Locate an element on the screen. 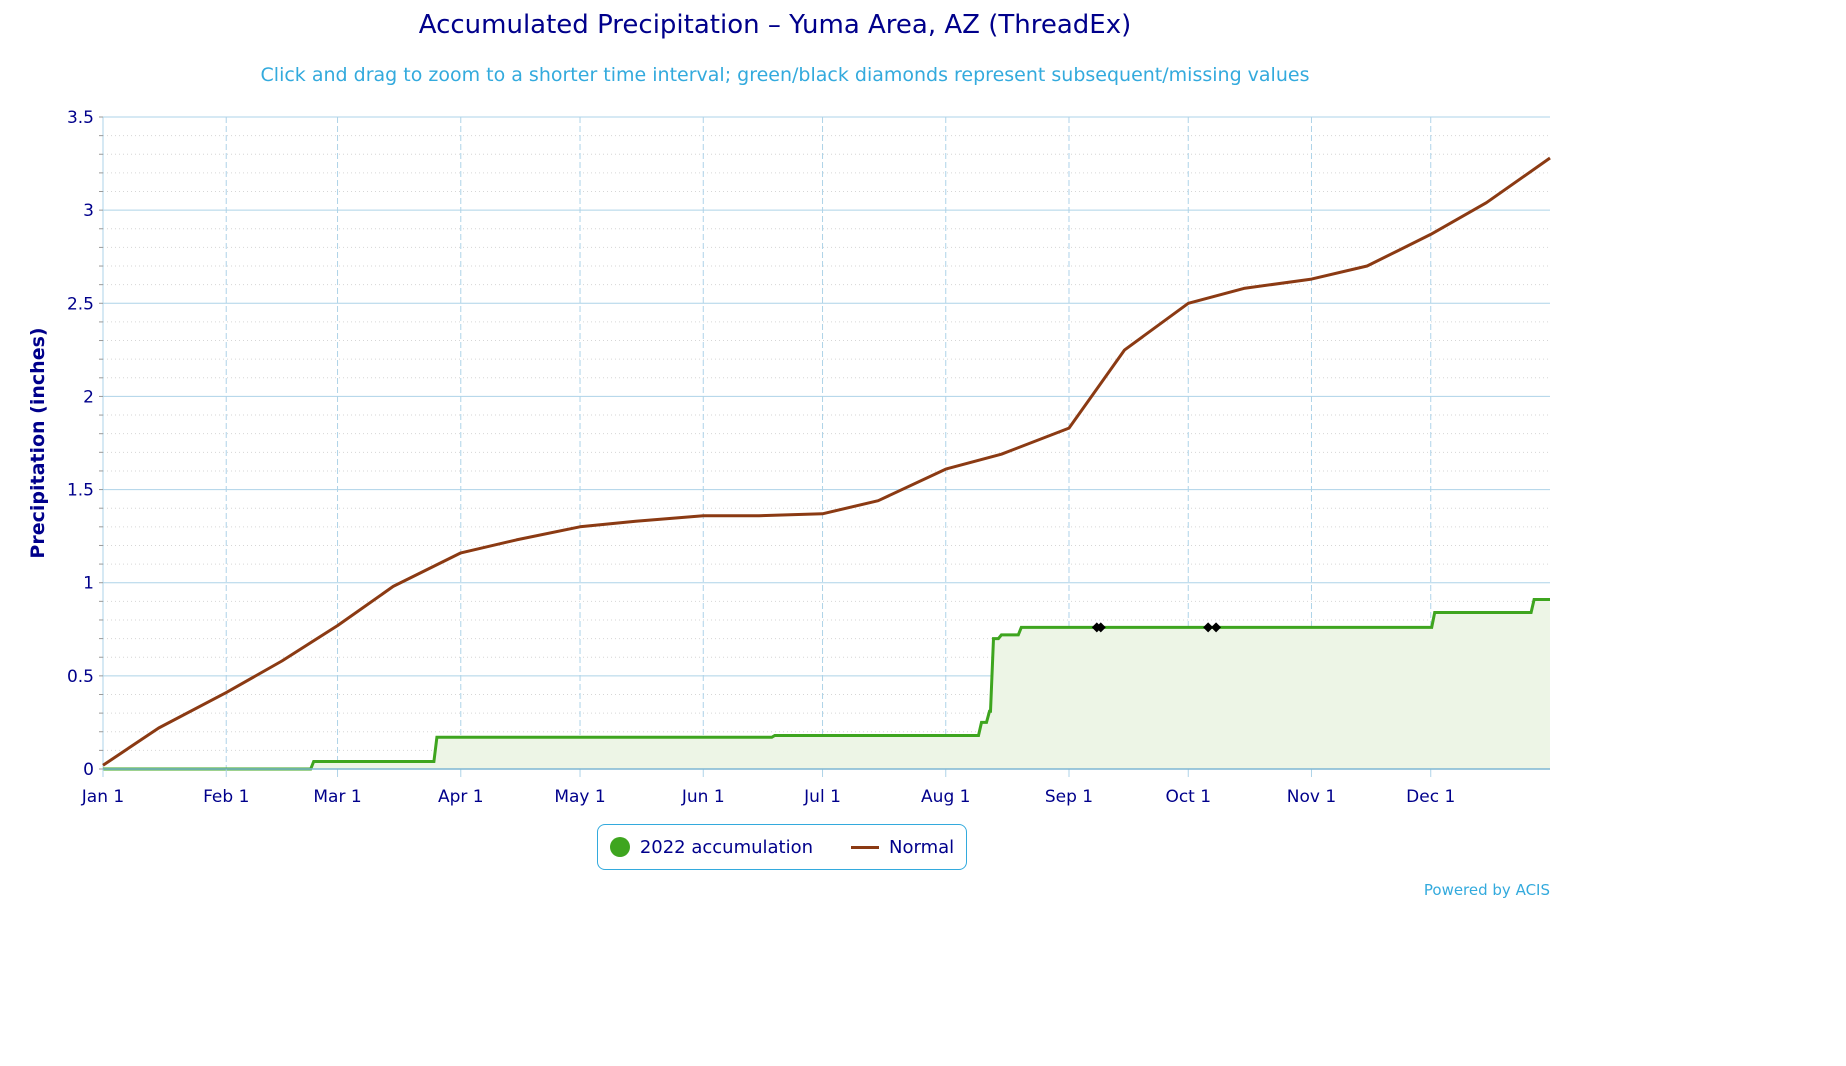  y-tick-label: 2 is located at coordinates (88, 397).